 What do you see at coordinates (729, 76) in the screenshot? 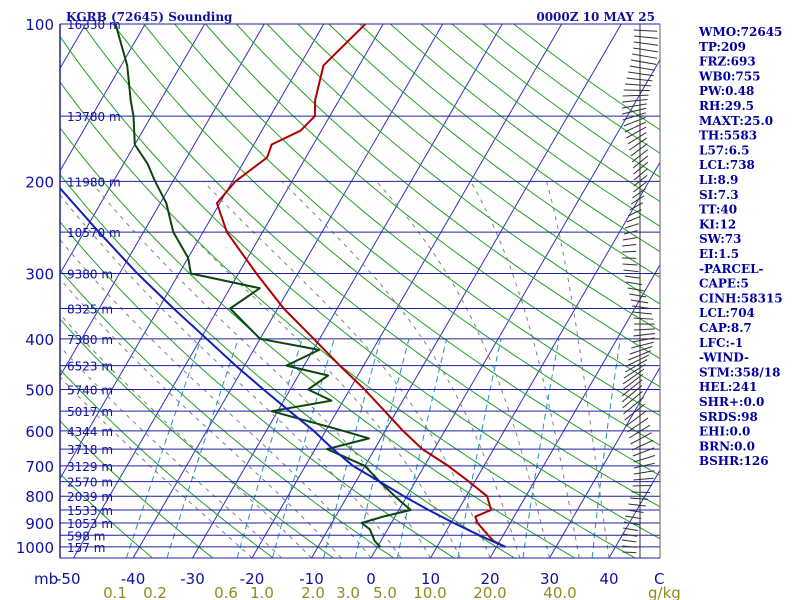
I see `stat-line: WB0:755` at bounding box center [729, 76].